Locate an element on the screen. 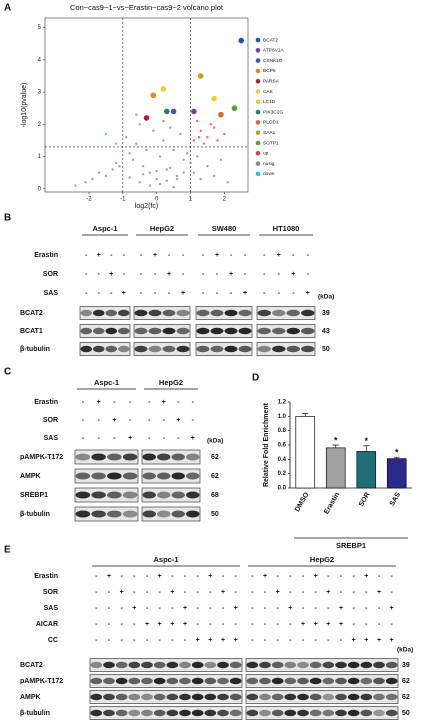  legend-label: CAK is located at coordinates (268, 92).